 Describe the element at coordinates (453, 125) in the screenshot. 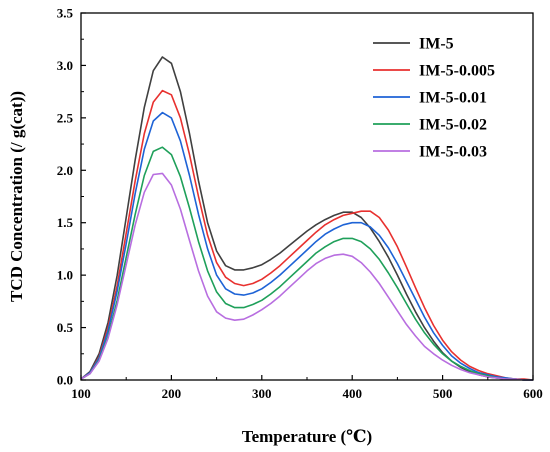

I see `legend-label: IM-5-0.02` at that location.